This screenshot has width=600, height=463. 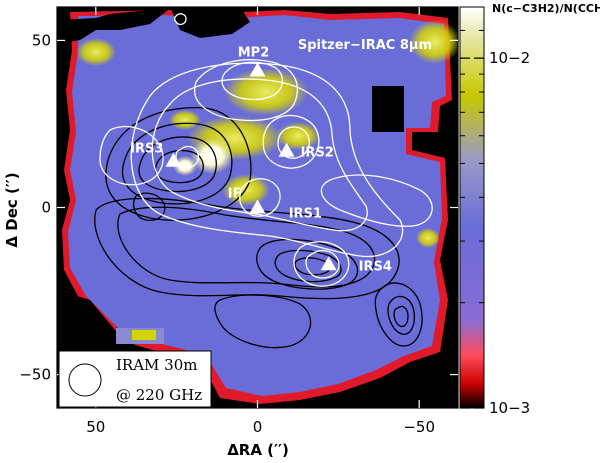 What do you see at coordinates (12, 209) in the screenshot?
I see `y-axis-title: Δ Dec (′′)` at bounding box center [12, 209].